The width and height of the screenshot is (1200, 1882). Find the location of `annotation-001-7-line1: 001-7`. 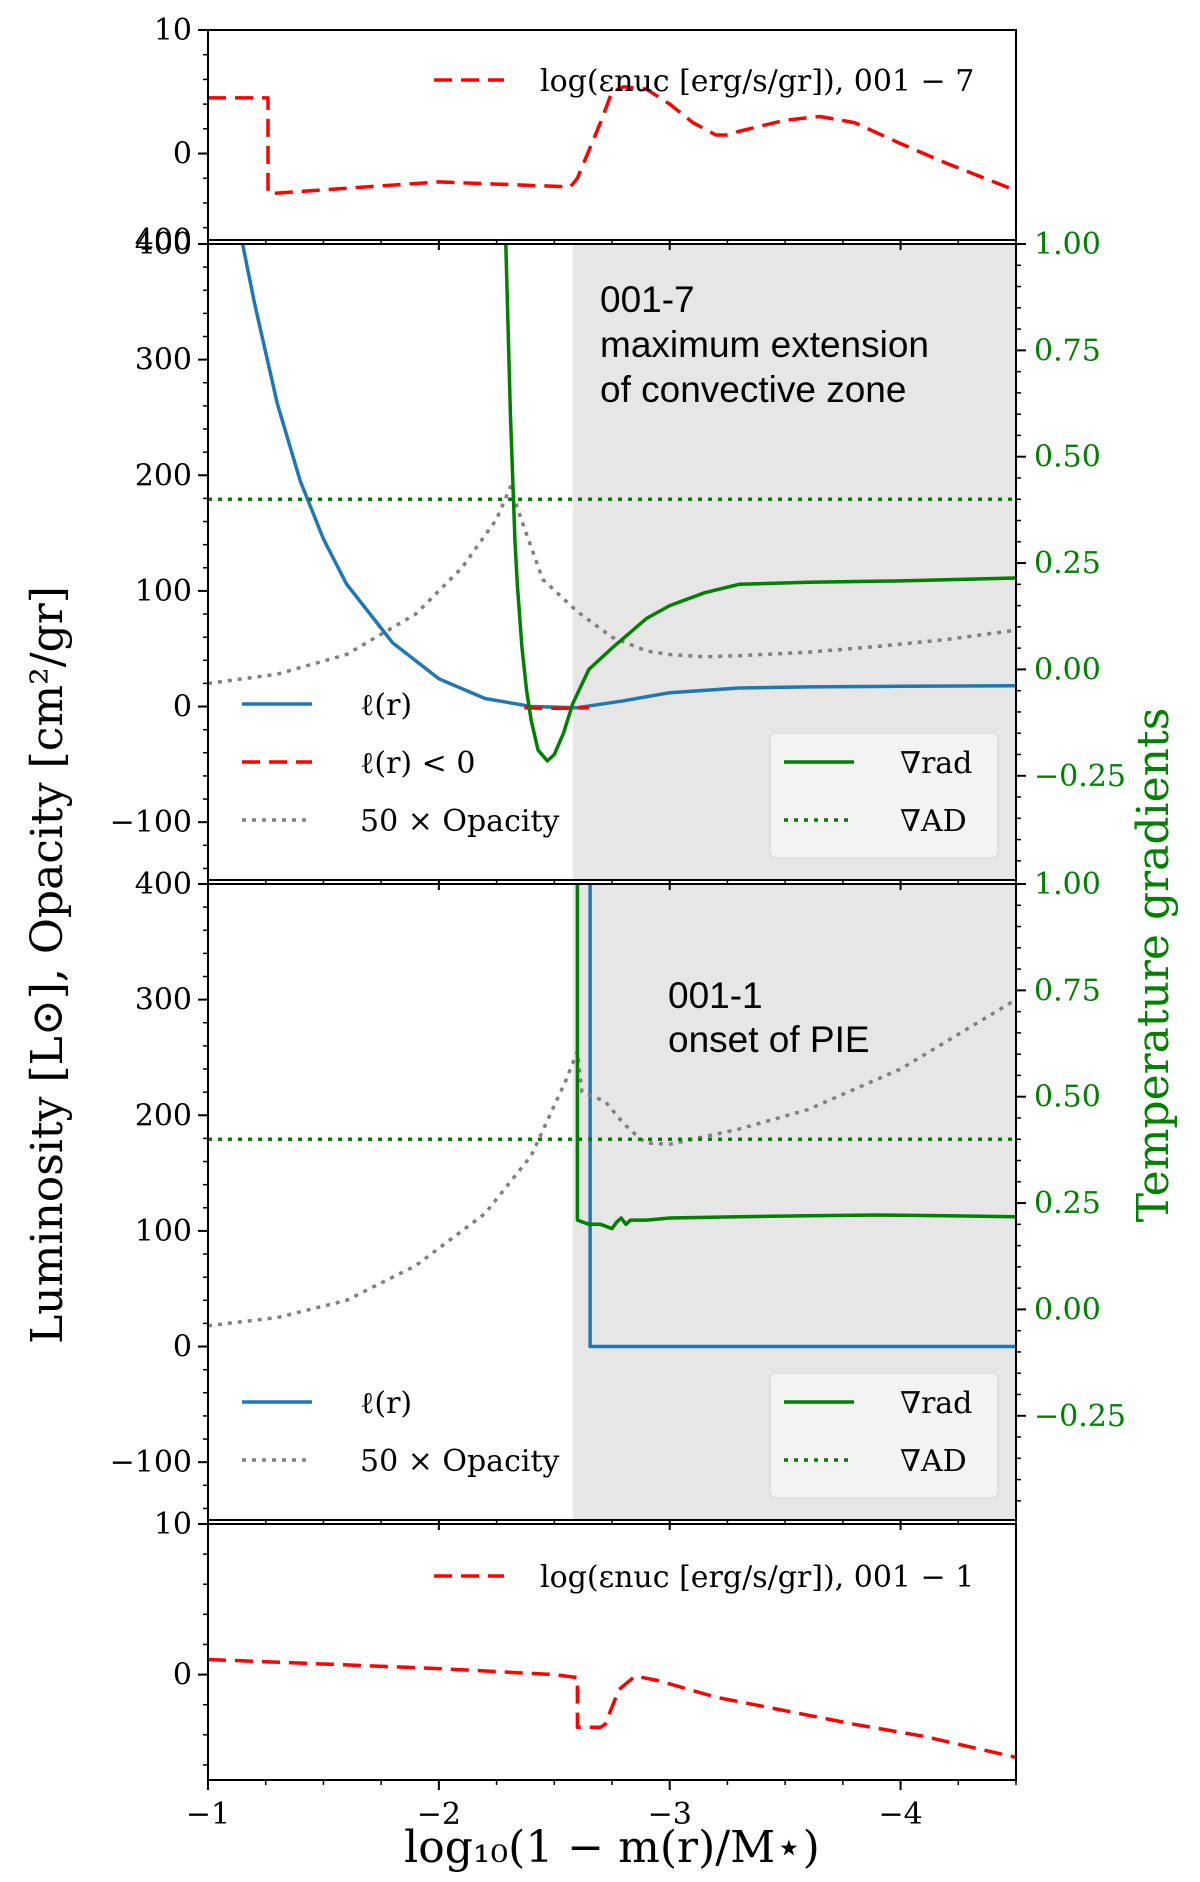

annotation-001-7-line1: 001-7 is located at coordinates (647, 299).